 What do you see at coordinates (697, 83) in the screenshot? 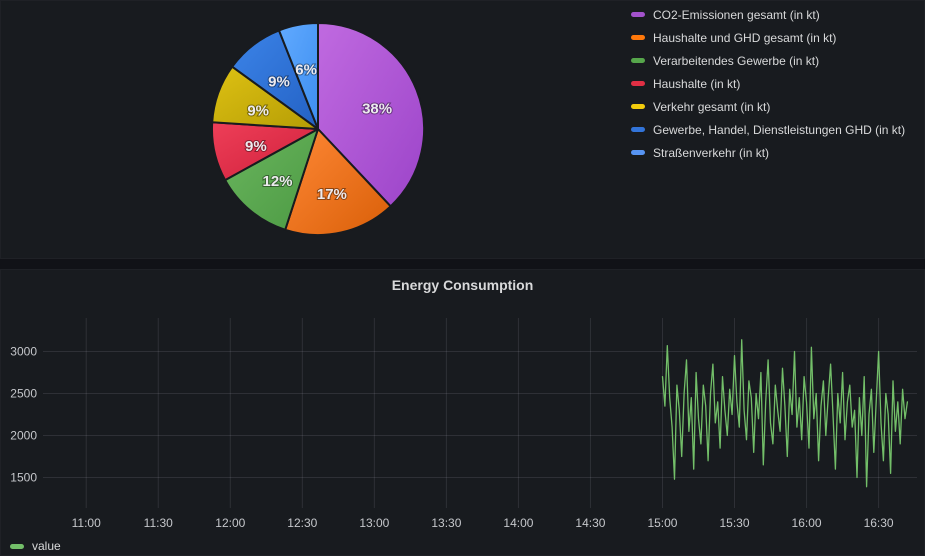
I see `legend-item-label: Haushalte (in kt)` at bounding box center [697, 83].